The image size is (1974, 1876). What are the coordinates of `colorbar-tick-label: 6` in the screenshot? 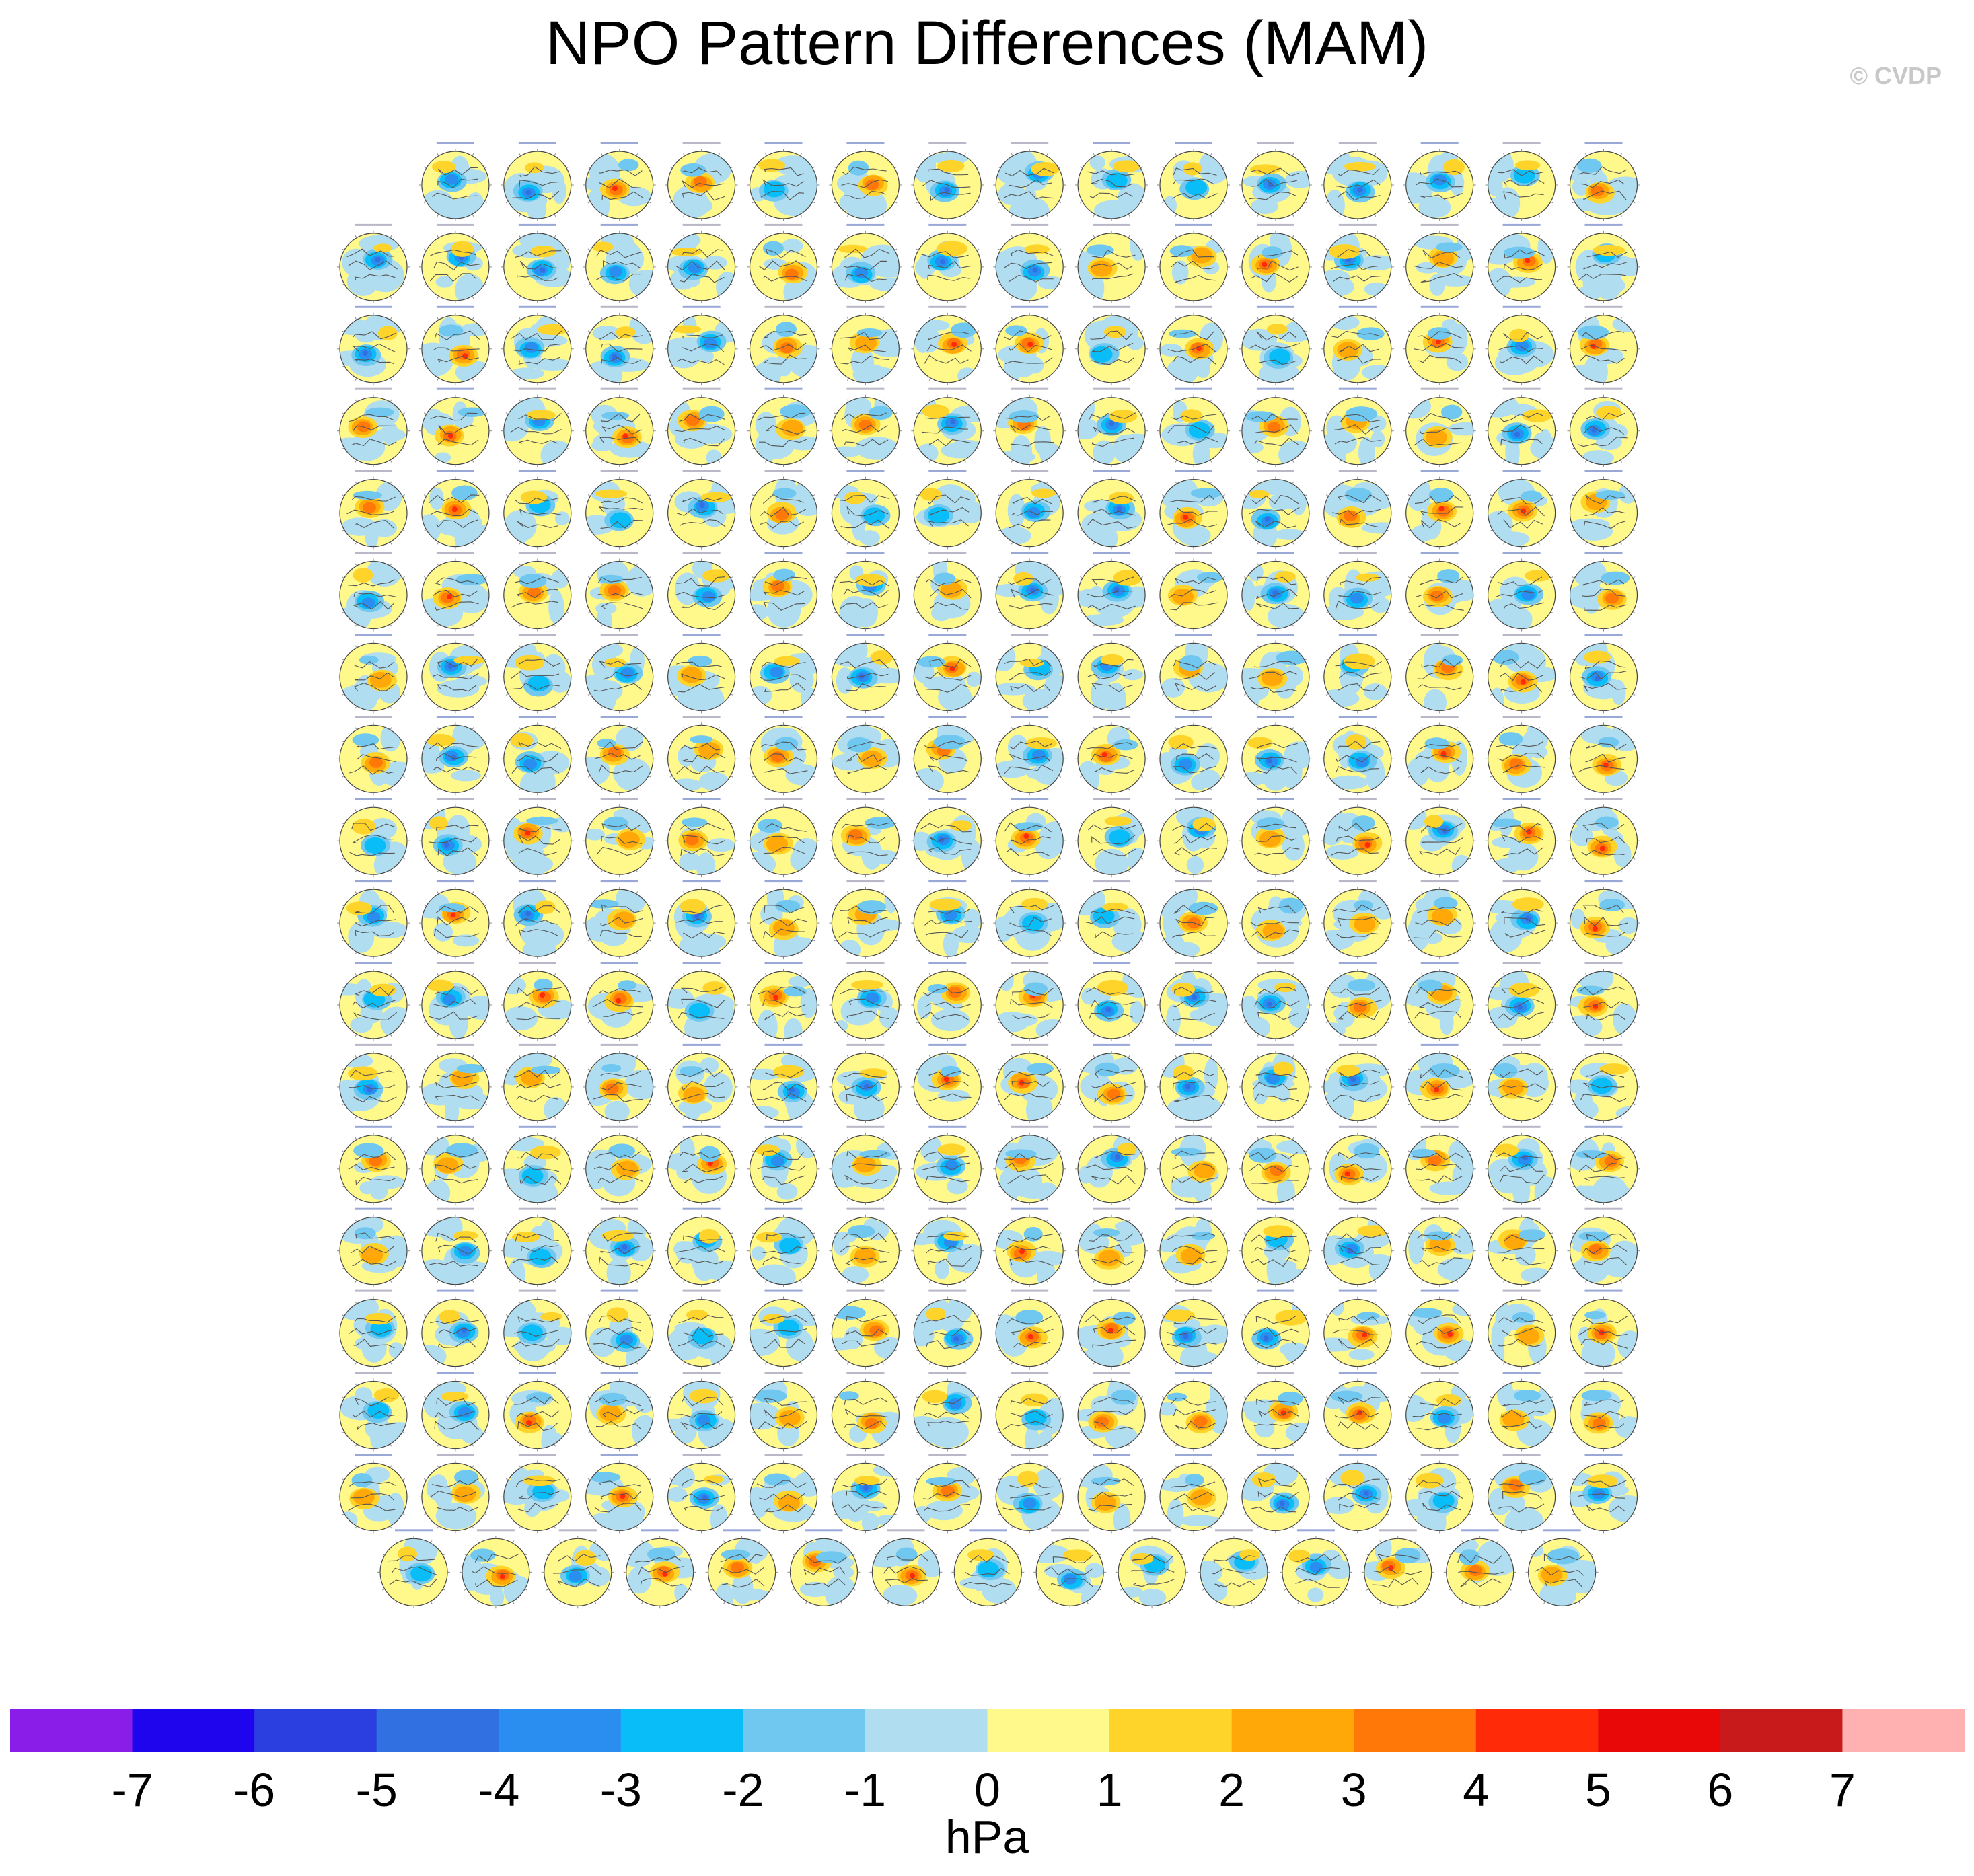 It's located at (1720, 1790).